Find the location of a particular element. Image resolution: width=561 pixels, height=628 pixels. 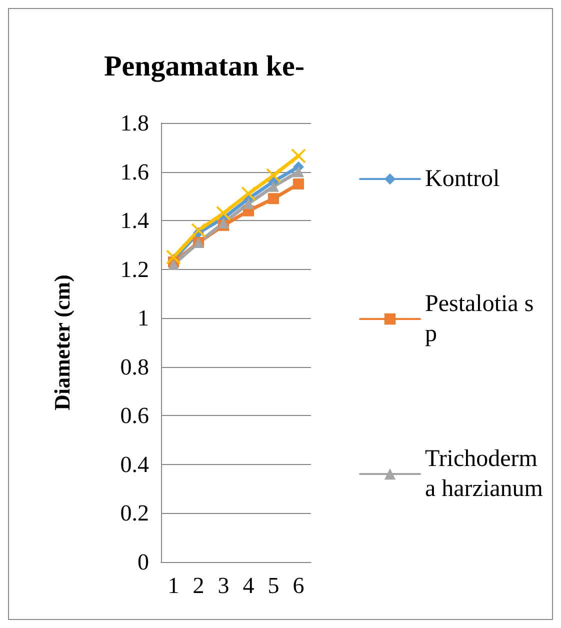

legend-label: Kontrol is located at coordinates (462, 179).